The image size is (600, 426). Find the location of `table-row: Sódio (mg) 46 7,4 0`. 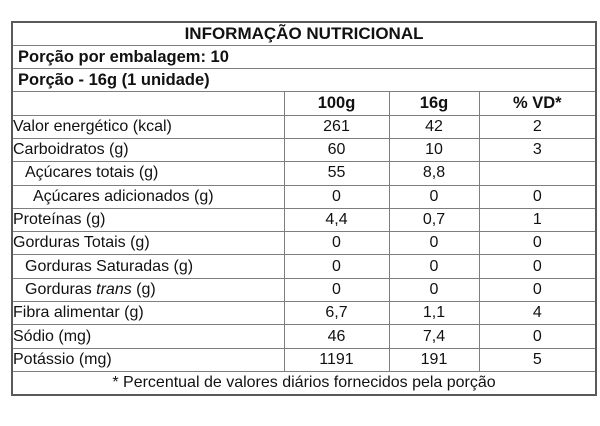

table-row: Sódio (mg) 46 7,4 0 is located at coordinates (304, 336).